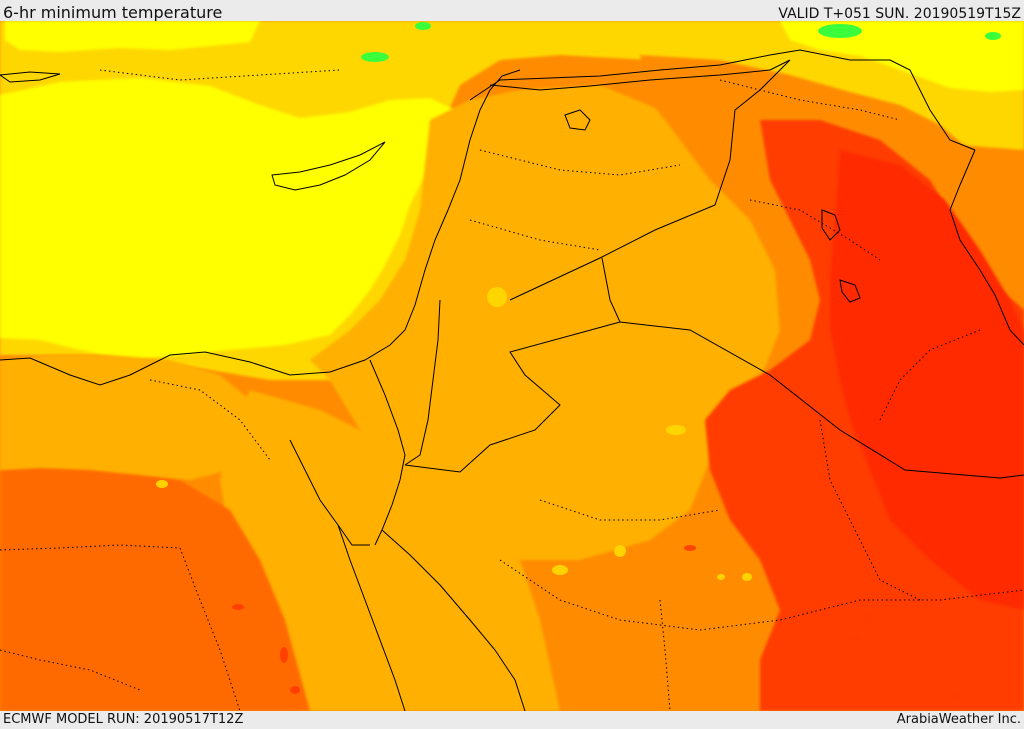  What do you see at coordinates (821, 400) in the screenshot?
I see `border-iraq-saudi` at bounding box center [821, 400].